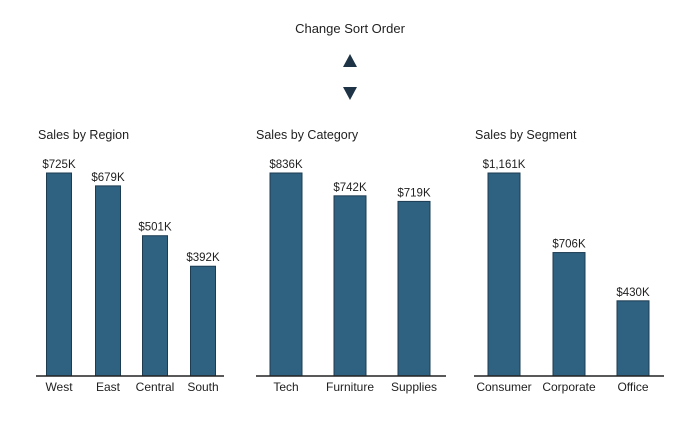 Image resolution: width=700 pixels, height=425 pixels. I want to click on data-label-east: $679K, so click(108, 178).